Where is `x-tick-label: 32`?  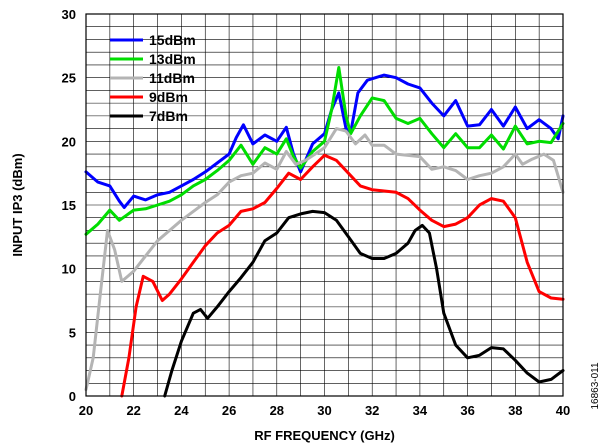 x-tick-label: 32 is located at coordinates (372, 410).